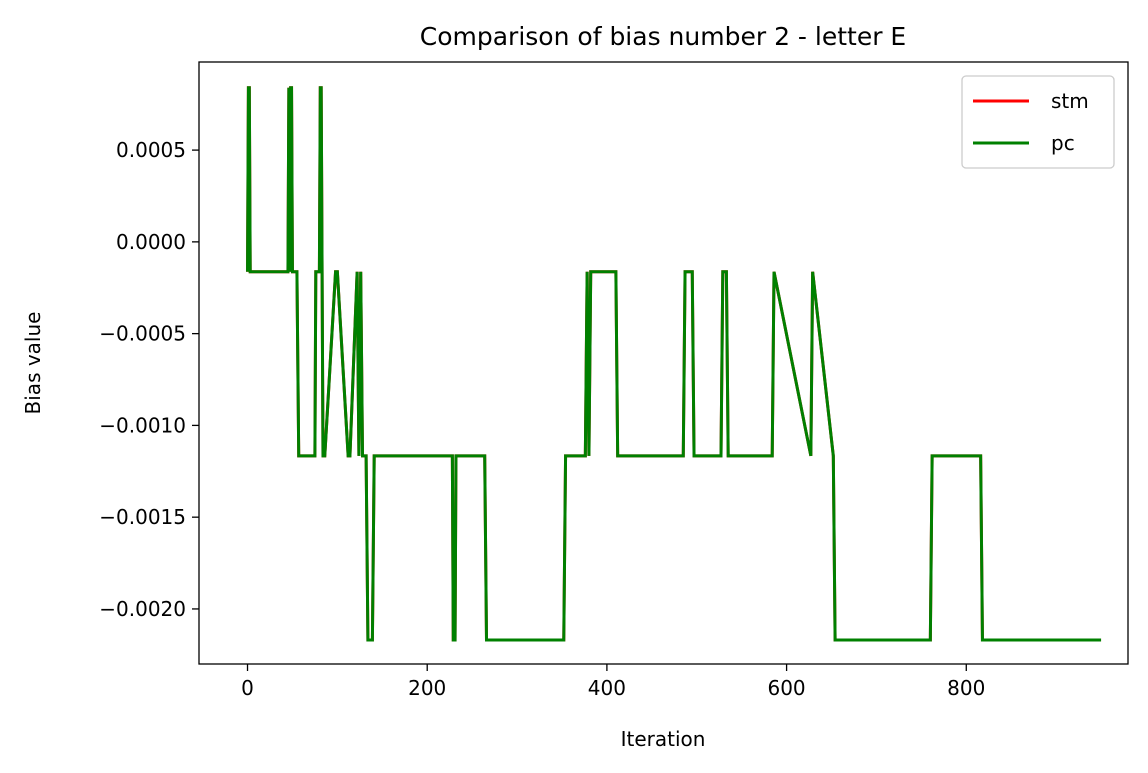 The height and width of the screenshot is (773, 1148). Describe the element at coordinates (33, 363) in the screenshot. I see `y-axis-label: Bias value` at that location.